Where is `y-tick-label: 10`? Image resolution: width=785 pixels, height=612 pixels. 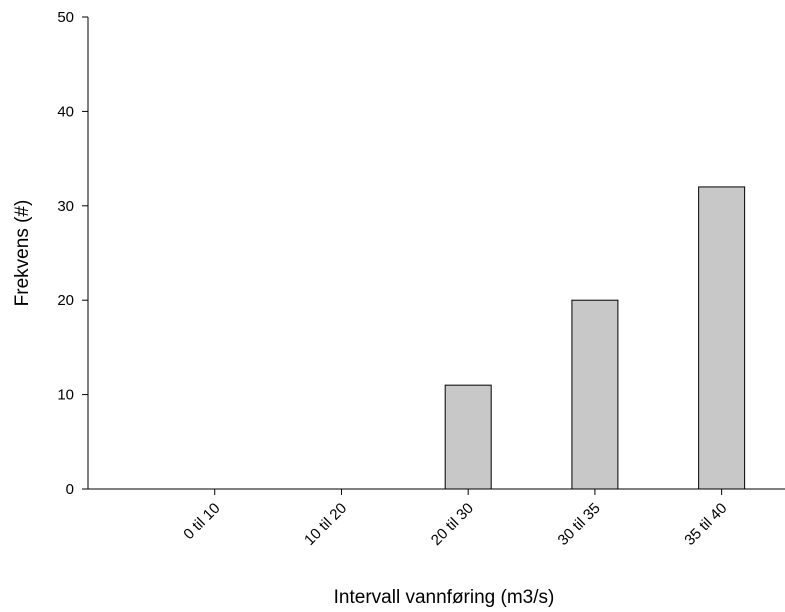
y-tick-label: 10 is located at coordinates (65, 395).